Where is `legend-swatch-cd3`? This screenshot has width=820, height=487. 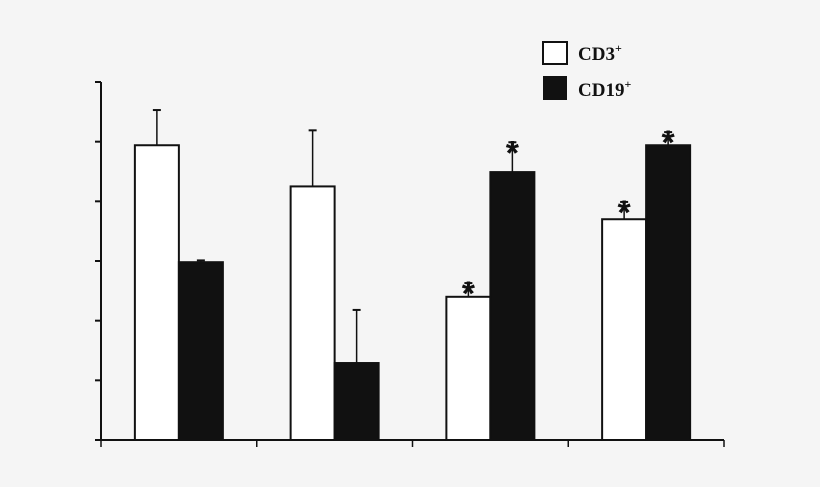
legend-swatch-cd3 is located at coordinates (555, 53).